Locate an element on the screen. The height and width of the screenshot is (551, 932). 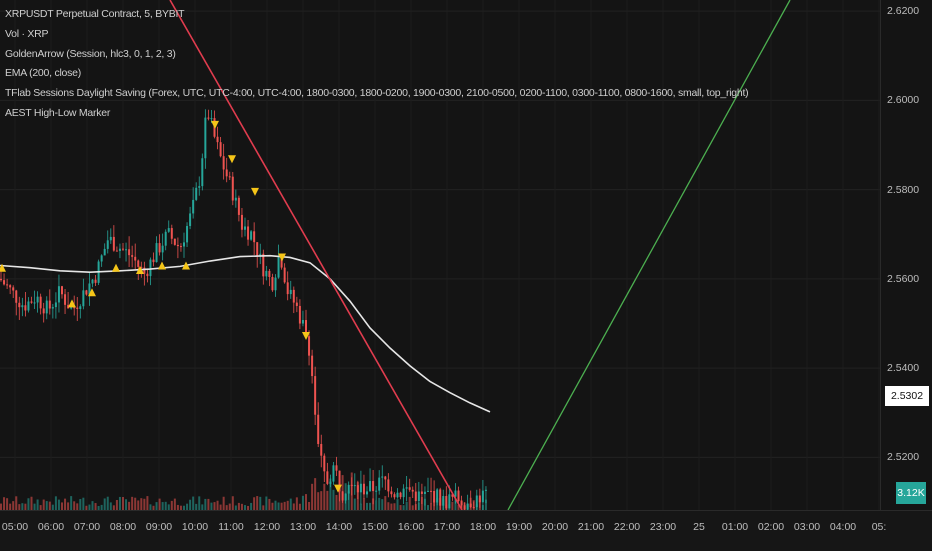
legend-symbol: XRPUSDT Perpetual Contract, 5, BYBIT is located at coordinates (95, 14).